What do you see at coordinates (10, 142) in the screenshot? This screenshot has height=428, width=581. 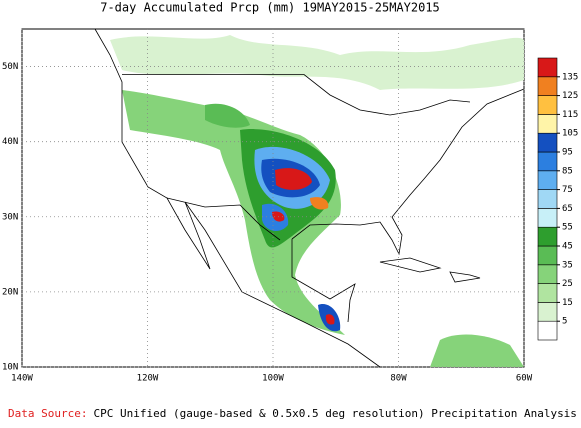 I see `lat-tick-label: 40N` at bounding box center [10, 142].